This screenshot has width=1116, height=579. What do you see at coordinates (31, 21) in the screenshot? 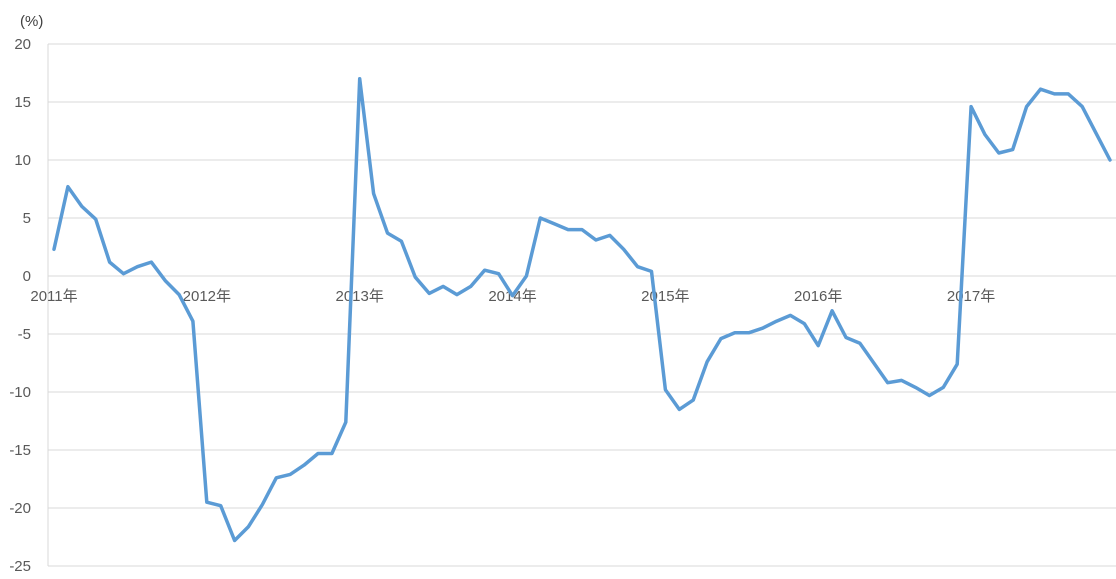
I see `y-axis-unit-label: (%)` at bounding box center [31, 21].